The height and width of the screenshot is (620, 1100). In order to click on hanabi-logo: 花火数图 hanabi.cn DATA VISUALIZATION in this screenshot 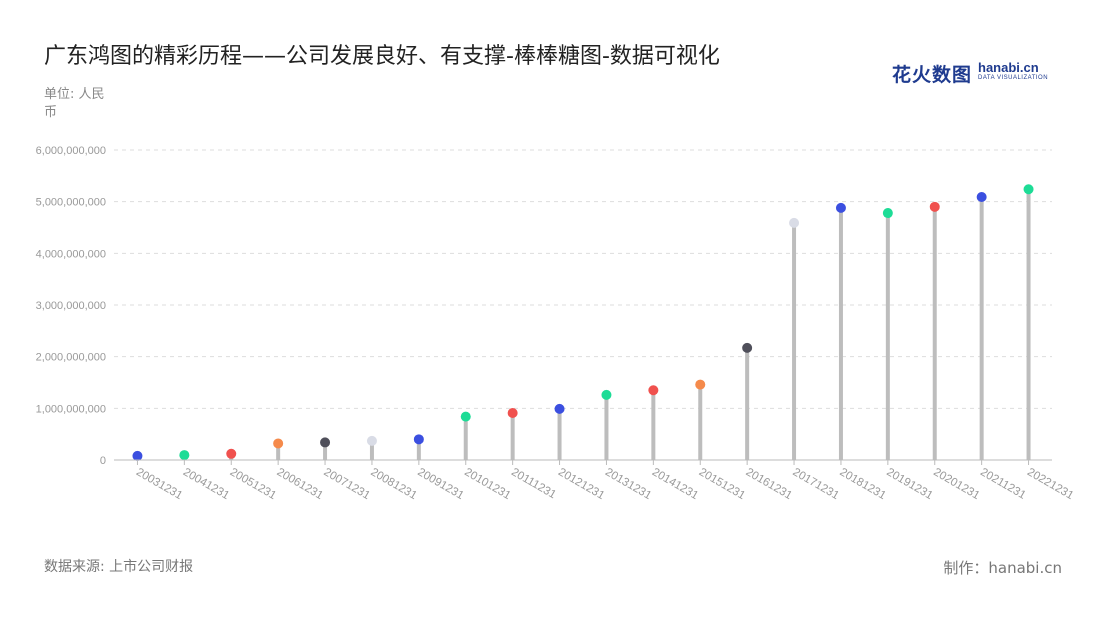, I will do `click(970, 73)`.